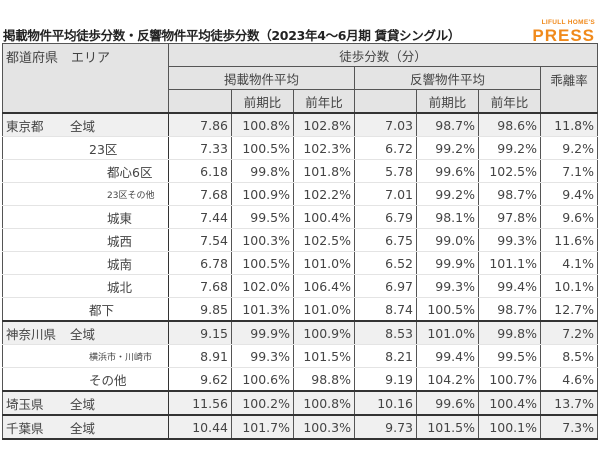  What do you see at coordinates (200, 263) in the screenshot?
I see `listed-avg-cell: 6.78` at bounding box center [200, 263].